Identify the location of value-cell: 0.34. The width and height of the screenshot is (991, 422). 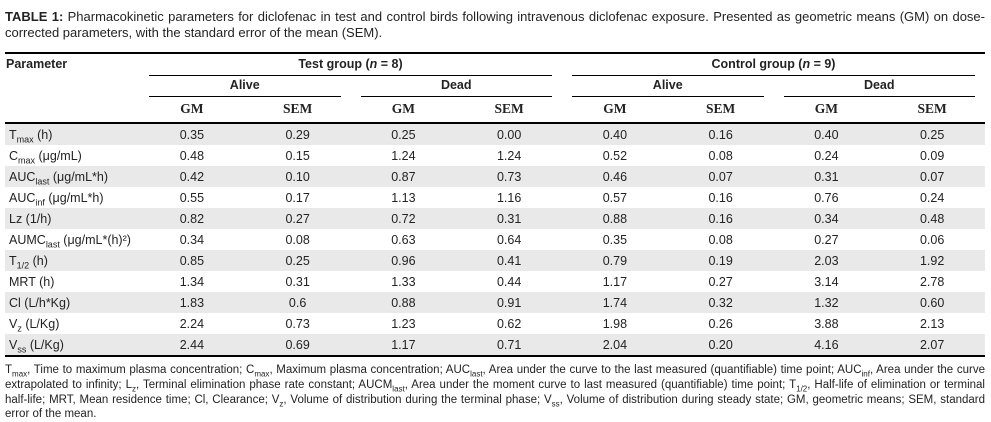
(826, 218).